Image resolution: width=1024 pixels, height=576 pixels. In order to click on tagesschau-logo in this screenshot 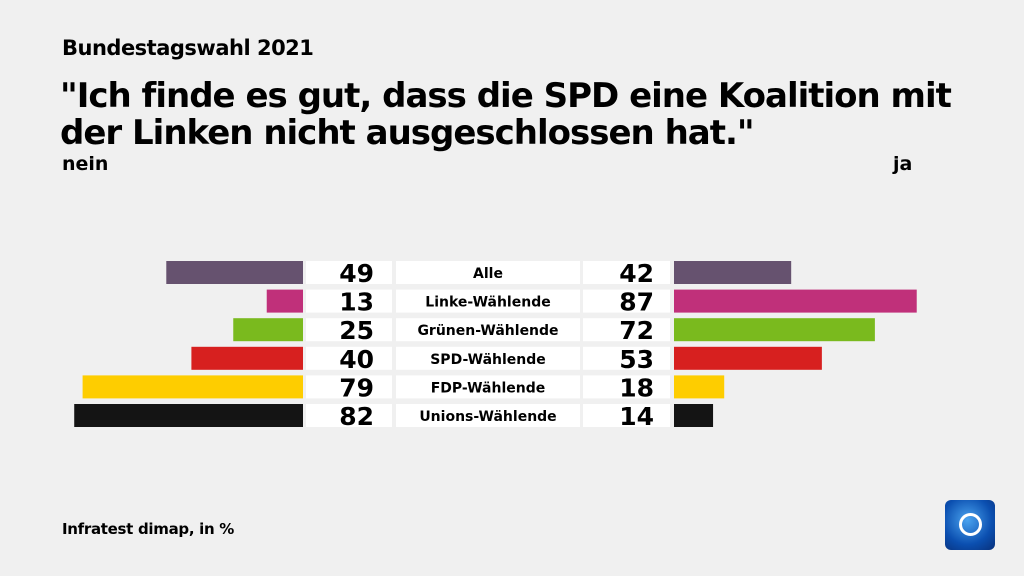, I will do `click(970, 525)`.